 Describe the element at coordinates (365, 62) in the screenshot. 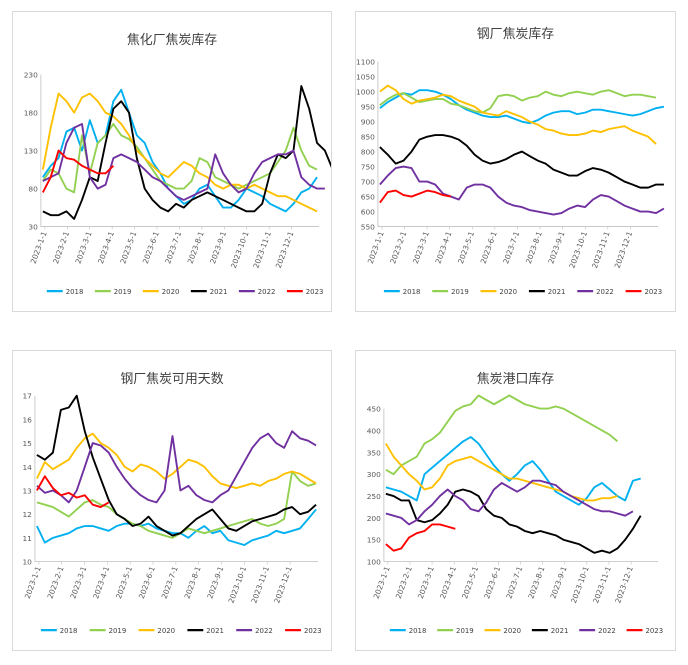

I see `y-tick-label: 1100` at that location.